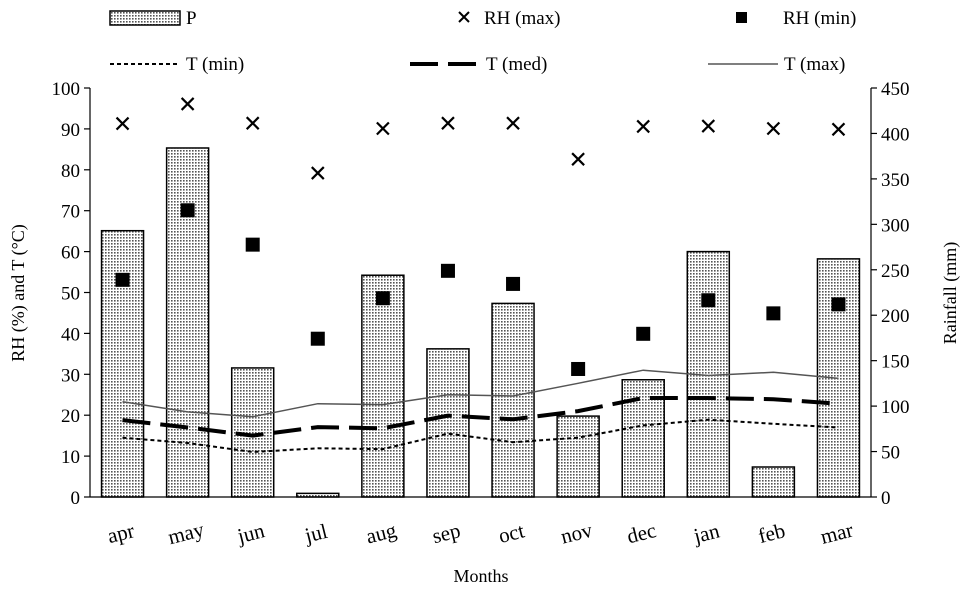  What do you see at coordinates (511, 533) in the screenshot?
I see `x-tick-label: oct` at bounding box center [511, 533].